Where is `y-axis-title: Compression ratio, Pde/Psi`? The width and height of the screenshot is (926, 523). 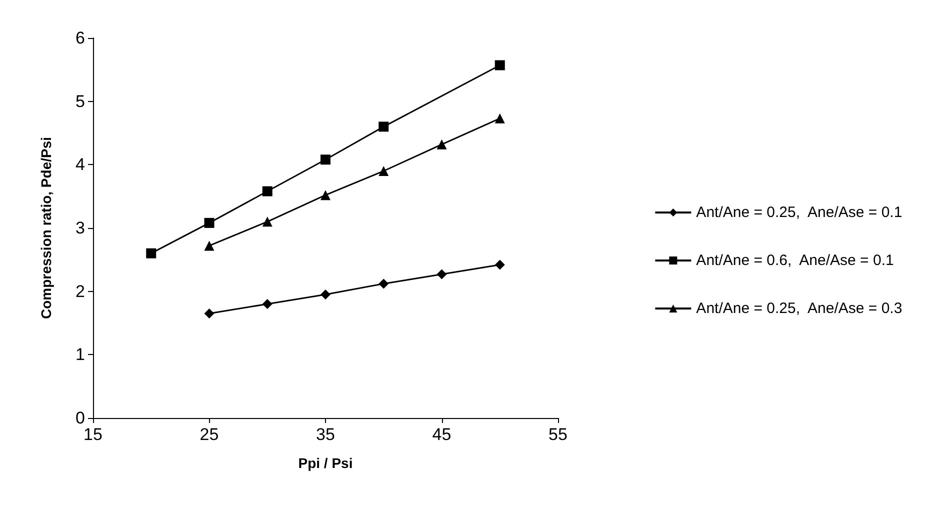 y-axis-title: Compression ratio, Pde/Psi is located at coordinates (46, 228).